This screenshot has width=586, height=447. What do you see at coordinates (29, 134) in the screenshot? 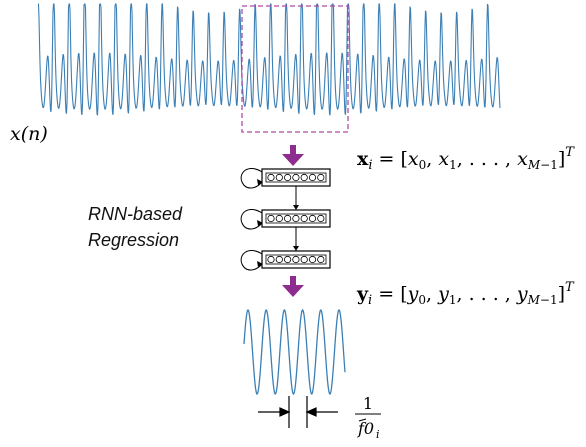
I see `signal-label: x(n)` at bounding box center [29, 134].